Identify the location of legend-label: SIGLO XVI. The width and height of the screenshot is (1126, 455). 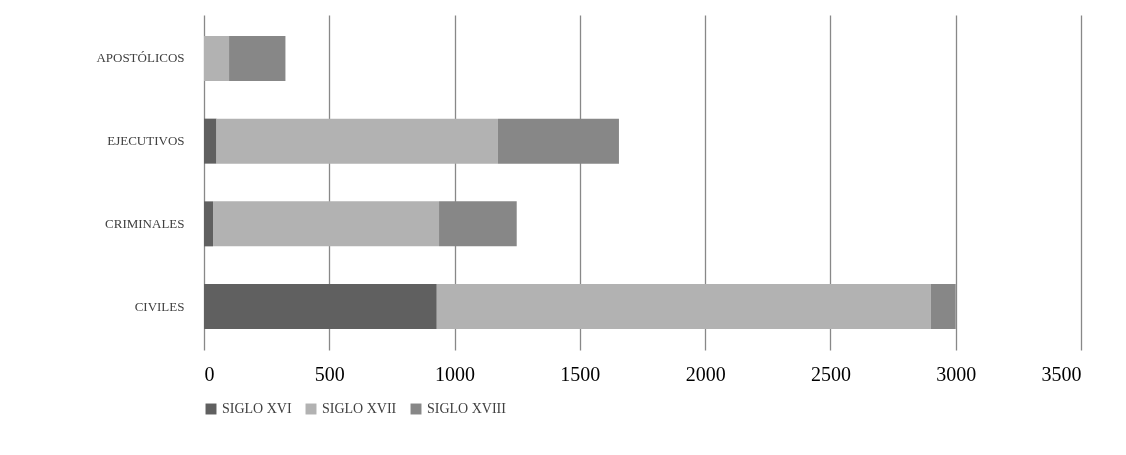
(257, 408).